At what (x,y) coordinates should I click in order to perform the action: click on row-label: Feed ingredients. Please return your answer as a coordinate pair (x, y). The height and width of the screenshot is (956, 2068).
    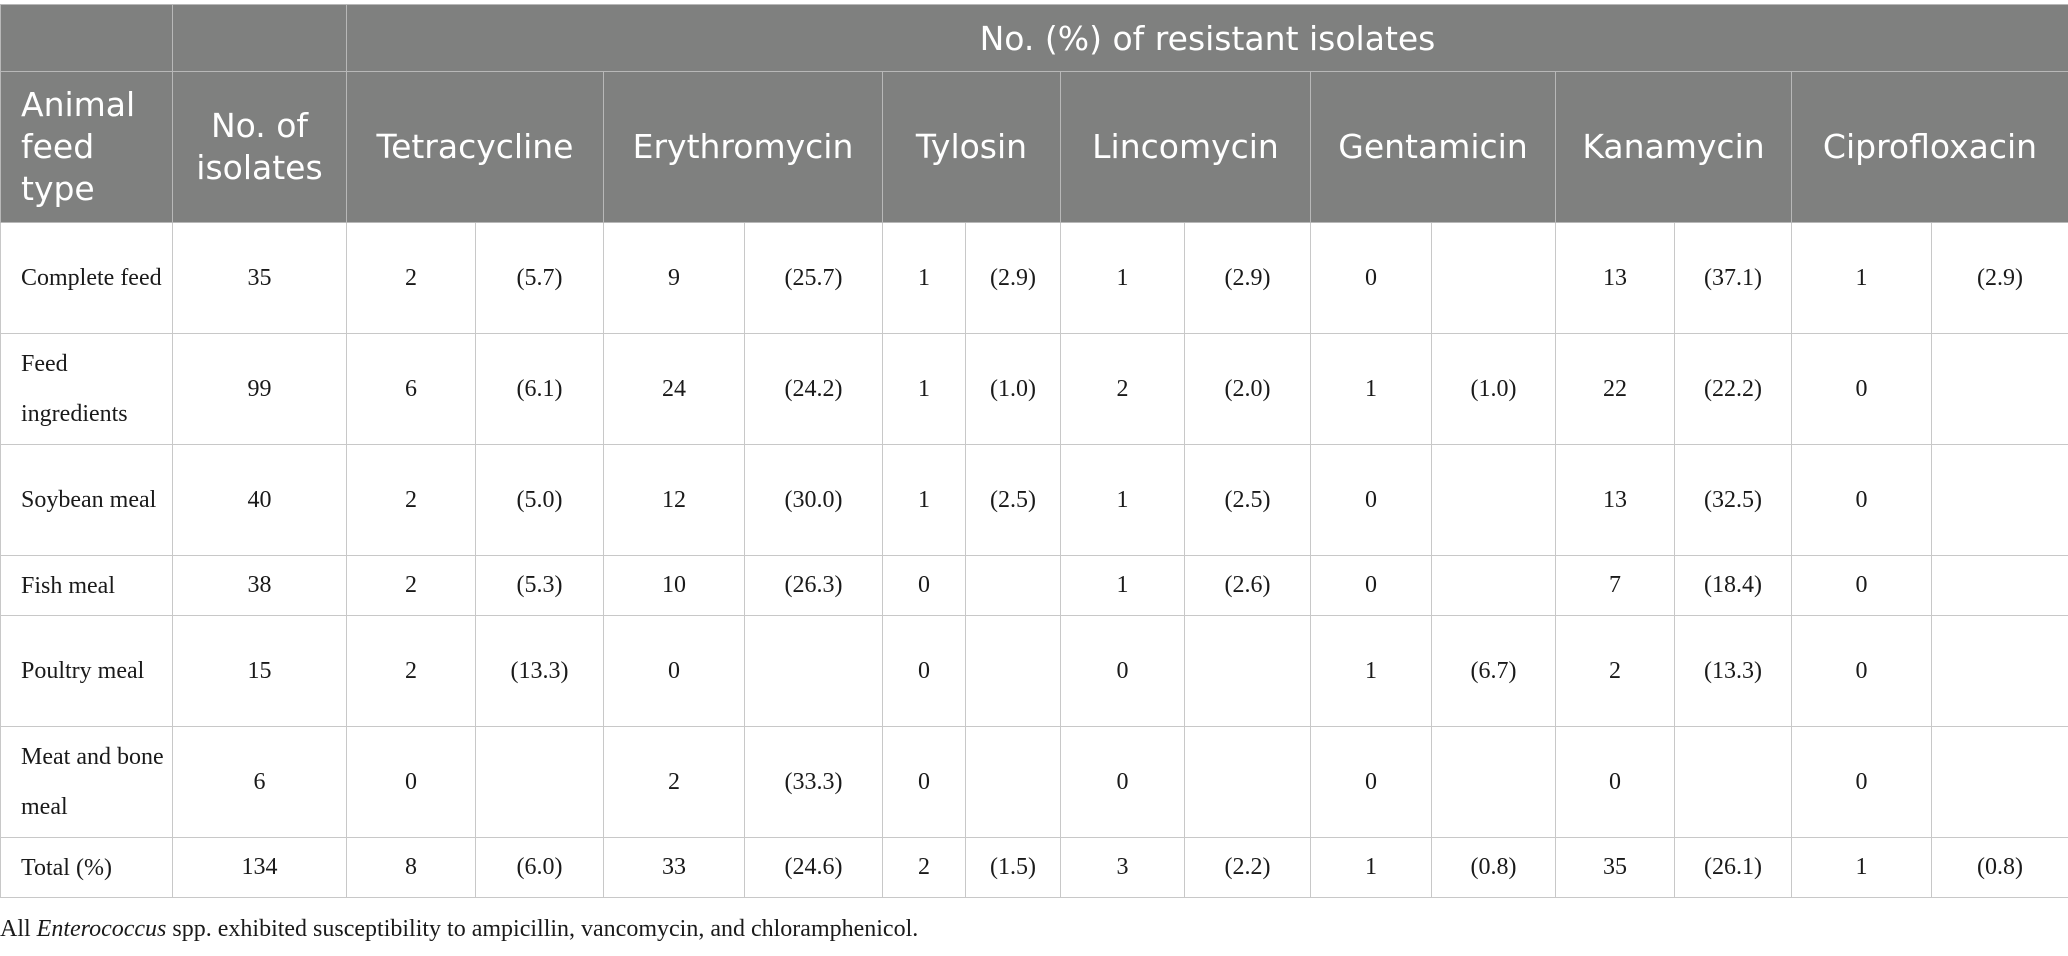
    Looking at the image, I should click on (86, 389).